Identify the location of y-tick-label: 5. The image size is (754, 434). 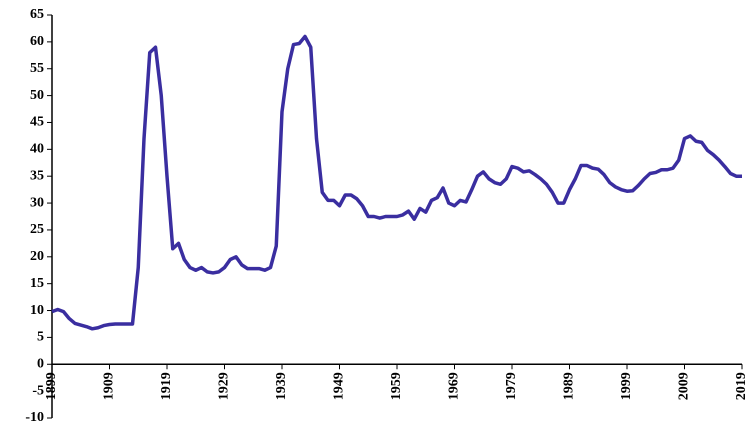
(40, 337).